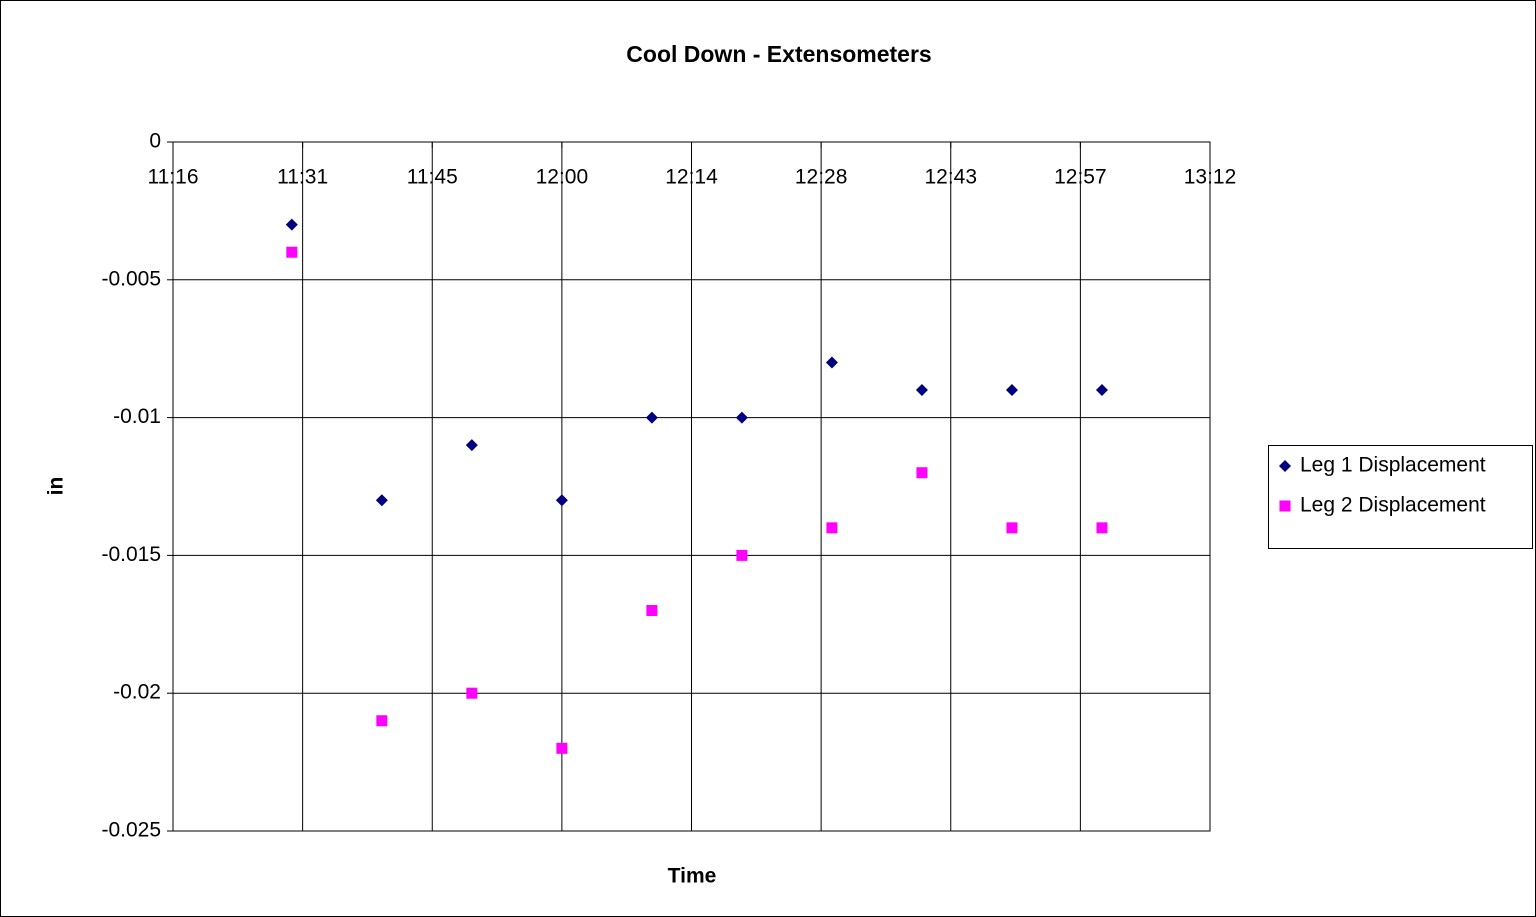  I want to click on x-tick-label: 12:28, so click(821, 177).